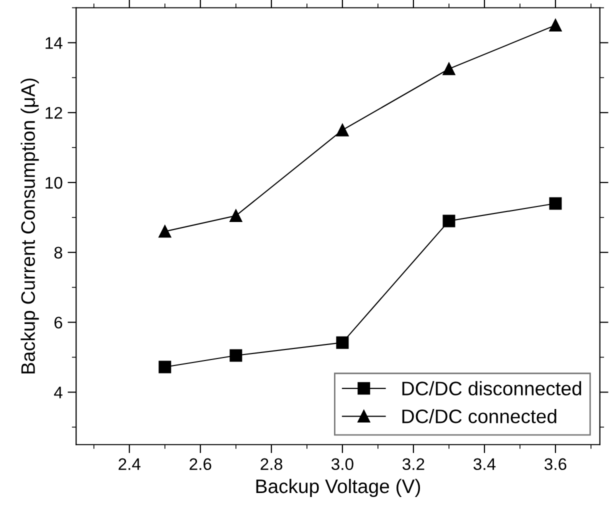  I want to click on y-tick-label: 6, so click(58, 322).